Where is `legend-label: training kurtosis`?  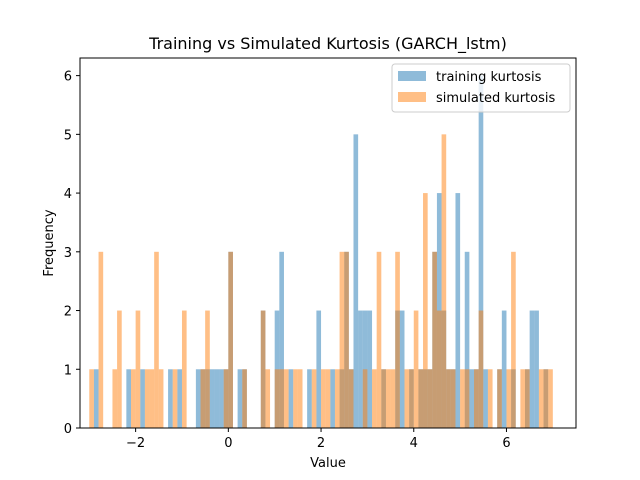
legend-label: training kurtosis is located at coordinates (489, 77).